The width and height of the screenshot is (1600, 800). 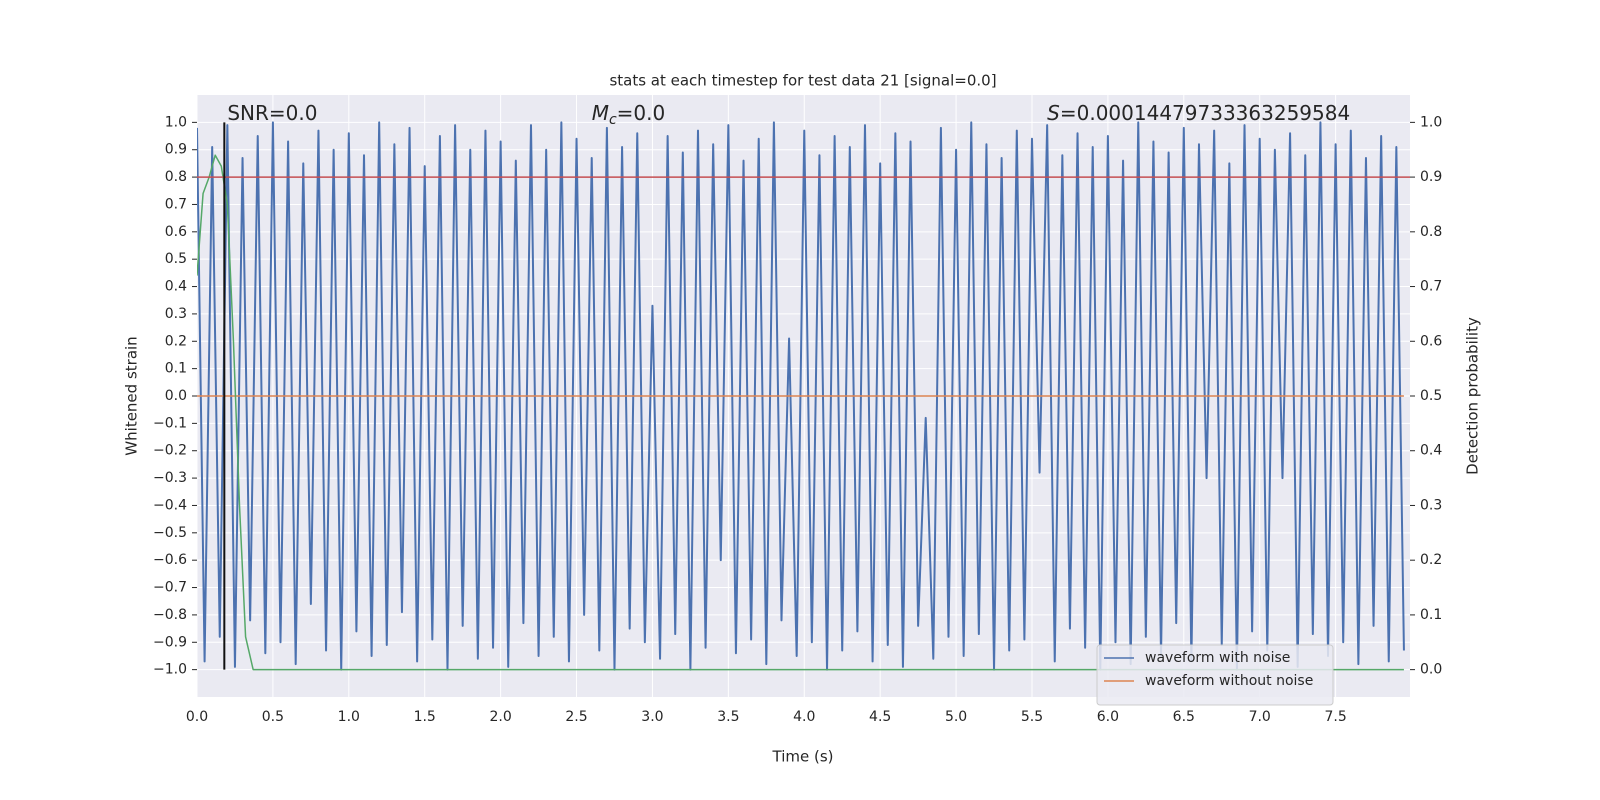 What do you see at coordinates (1184, 717) in the screenshot?
I see `x-tick-label: 6.5` at bounding box center [1184, 717].